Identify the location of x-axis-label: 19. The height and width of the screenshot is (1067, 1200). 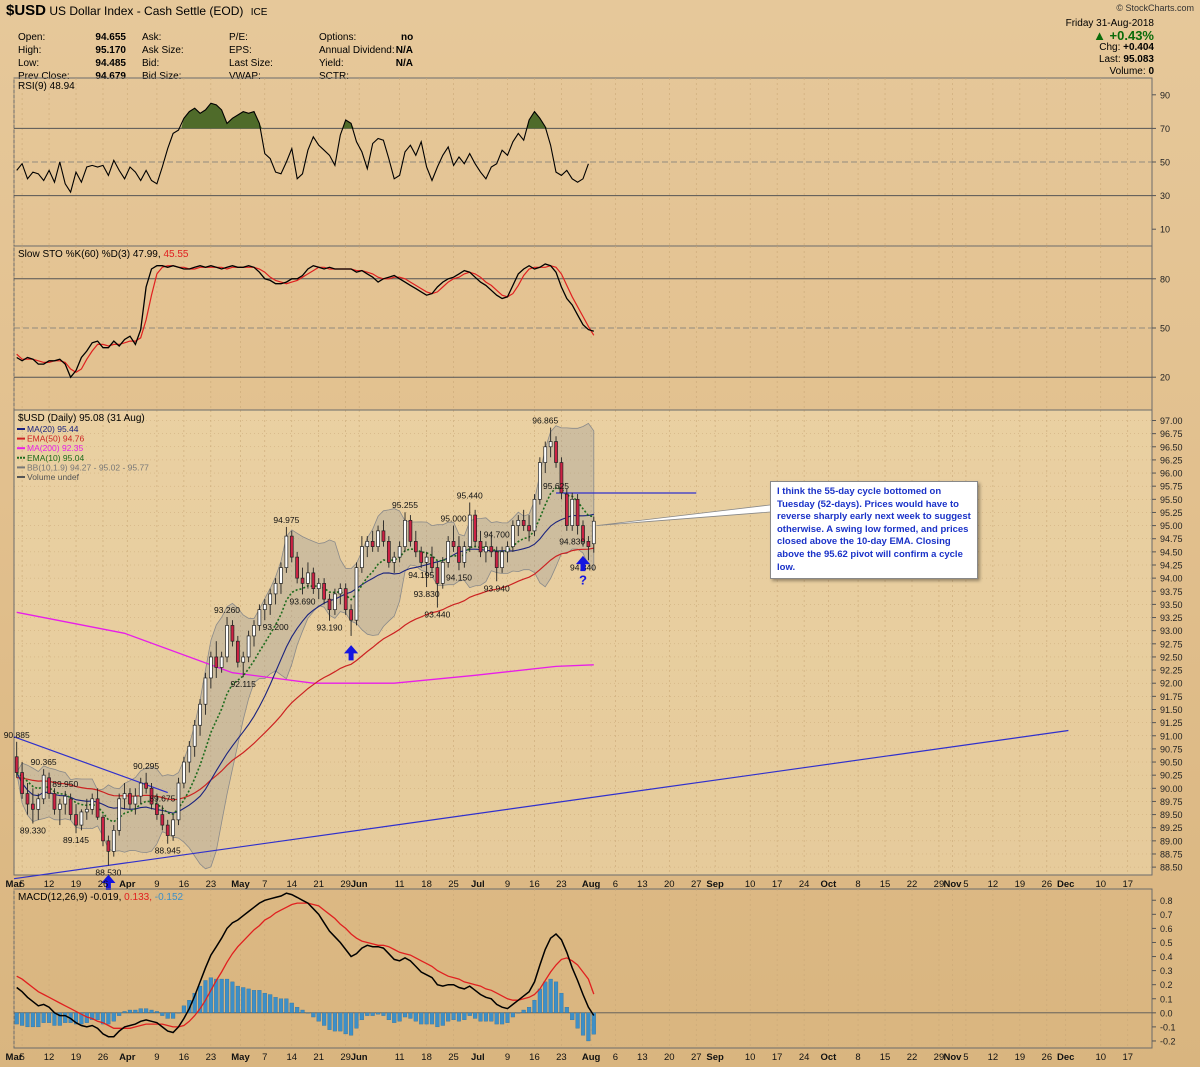
(76, 1057).